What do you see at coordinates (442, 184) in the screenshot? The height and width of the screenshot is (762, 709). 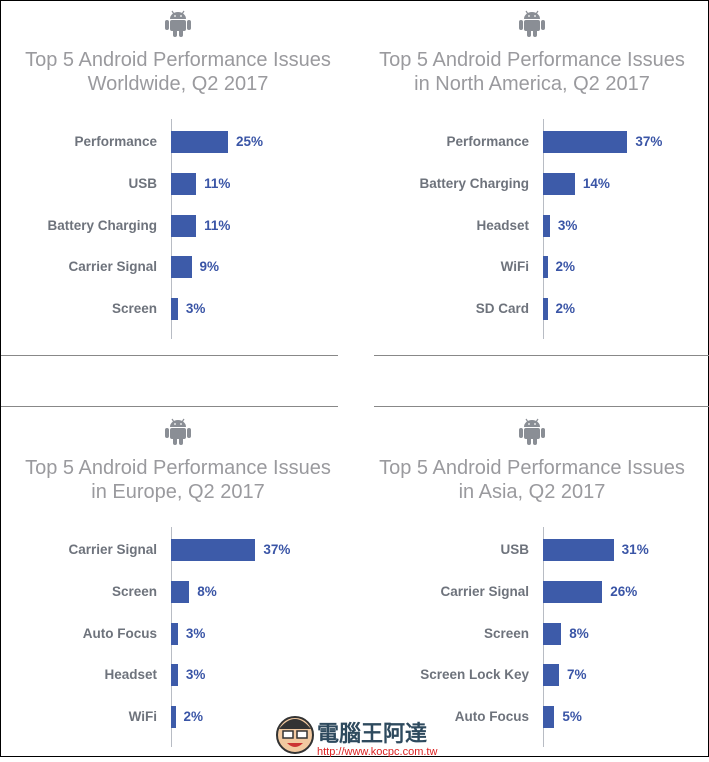 I see `bar-row: Battery Charging` at bounding box center [442, 184].